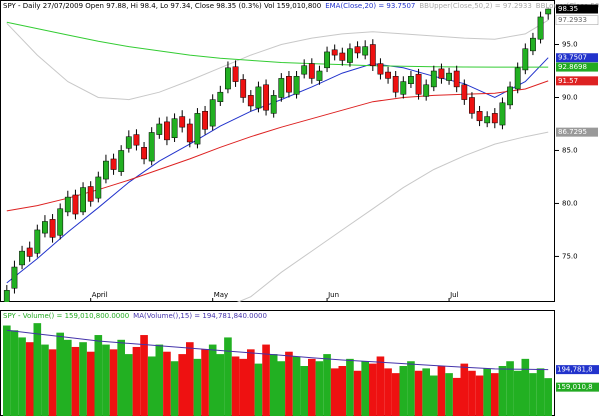  I want to click on volume-ma-line, so click(277, 350).